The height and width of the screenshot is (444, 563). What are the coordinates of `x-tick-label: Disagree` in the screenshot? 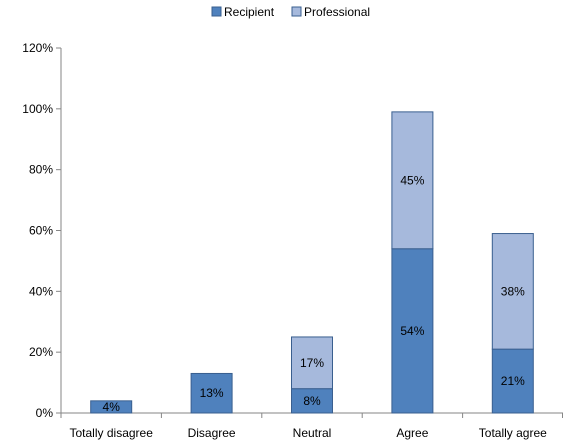 It's located at (212, 433).